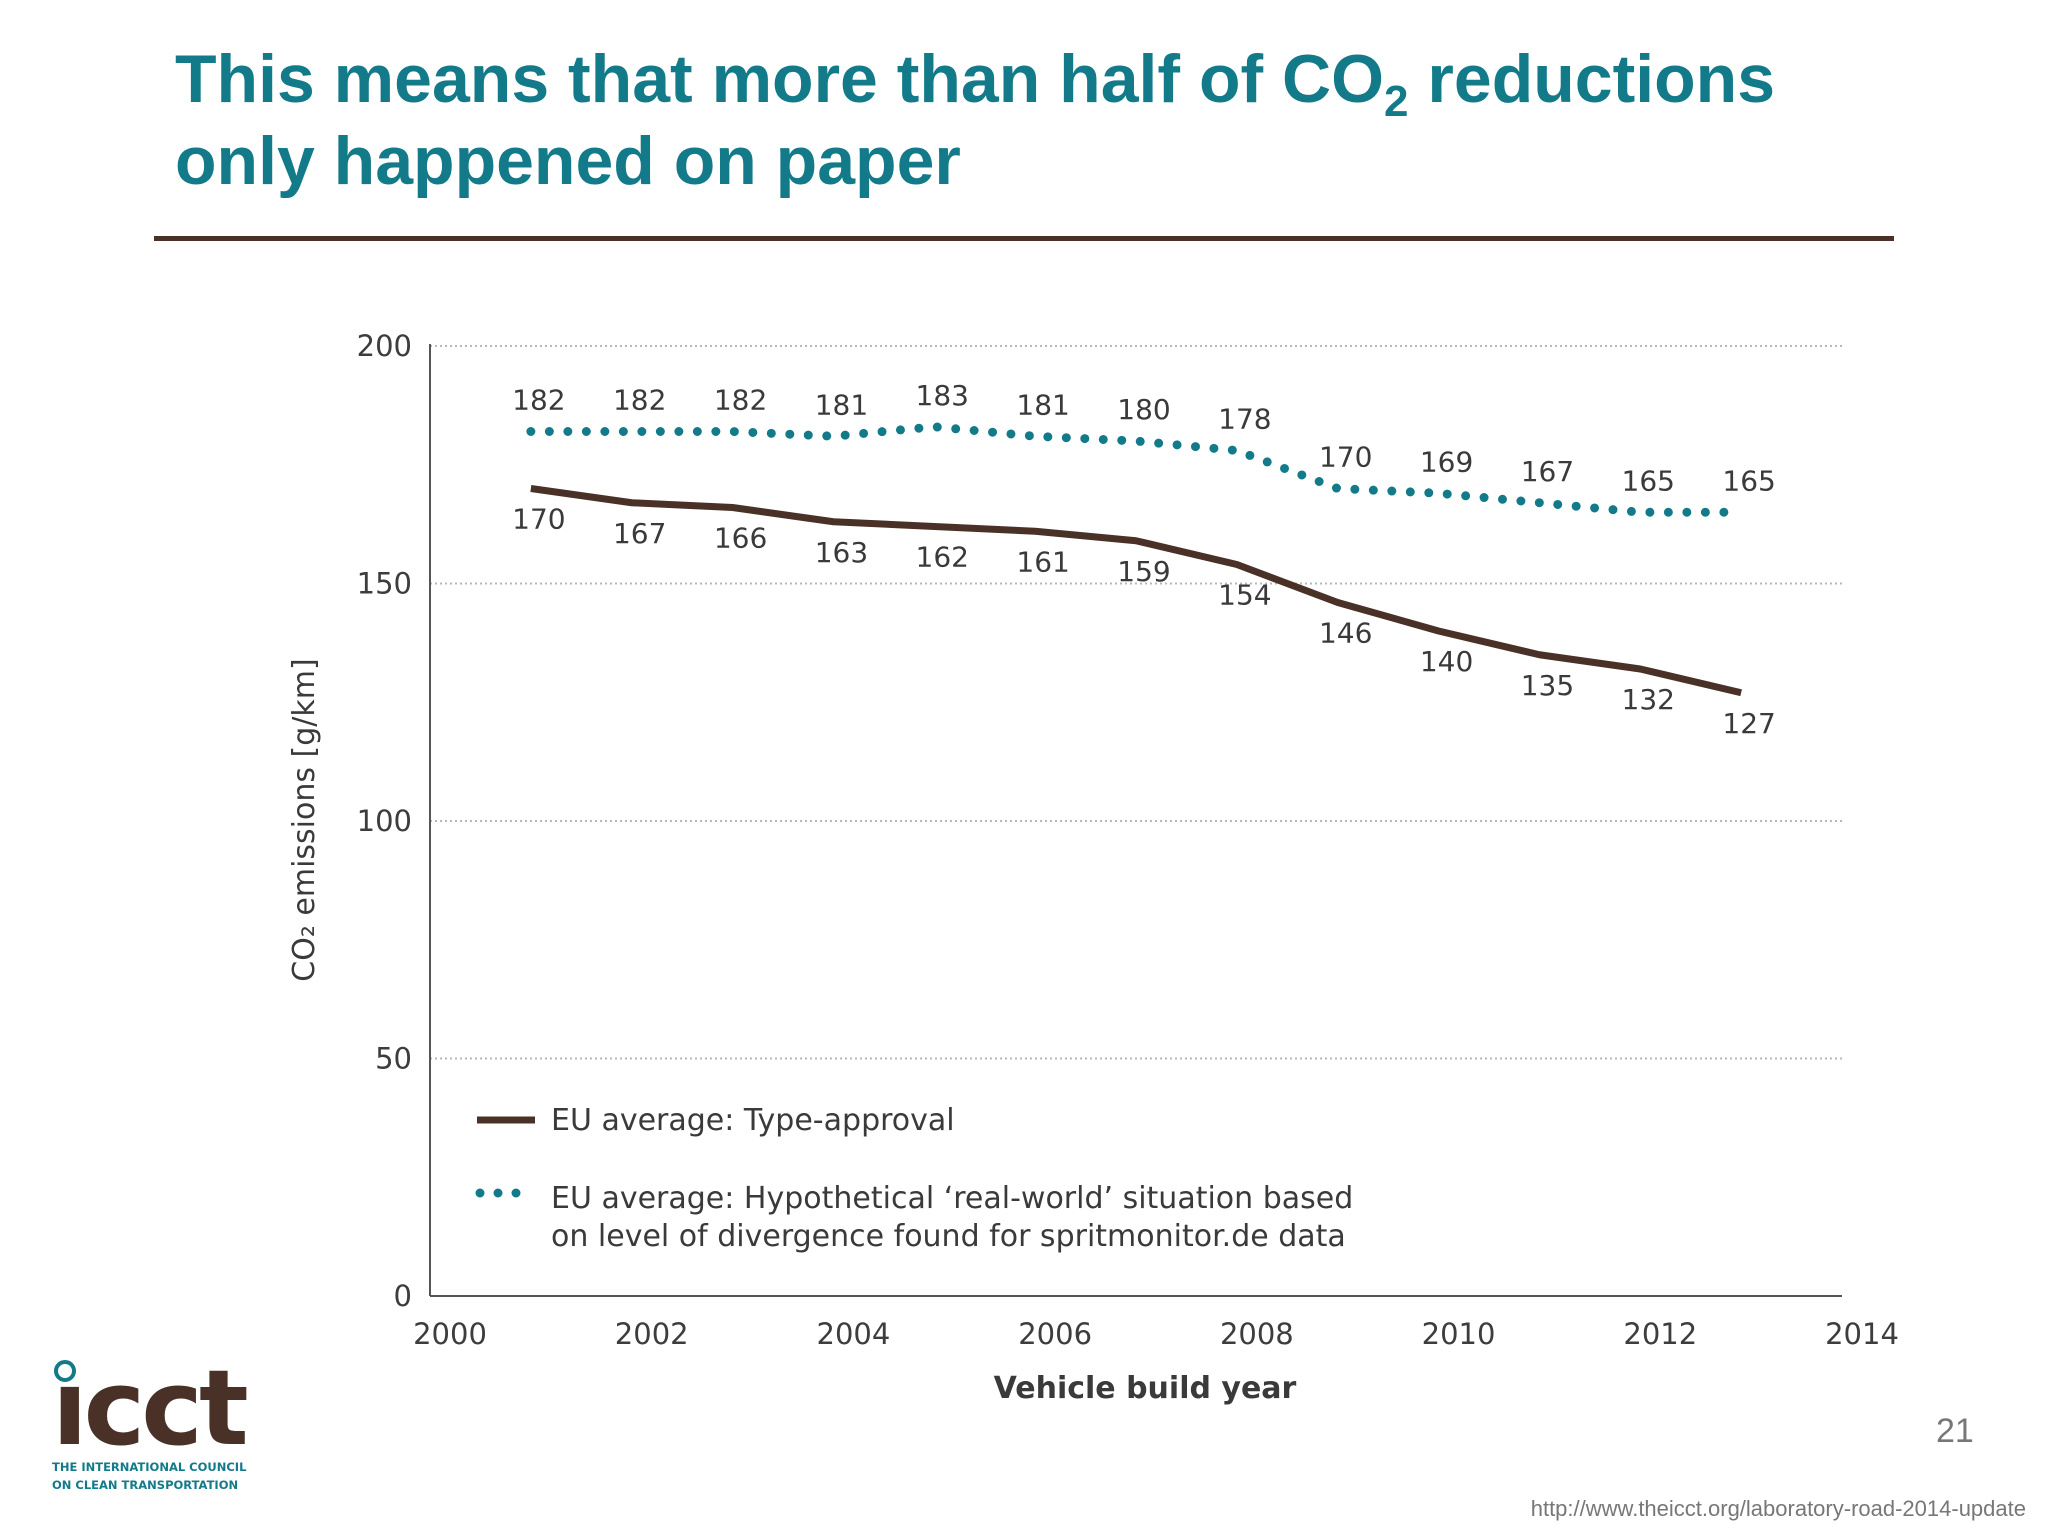 The width and height of the screenshot is (2048, 1536). What do you see at coordinates (149, 1467) in the screenshot?
I see `logo-tagline-1: THE INTERNATIONAL COUNCIL` at bounding box center [149, 1467].